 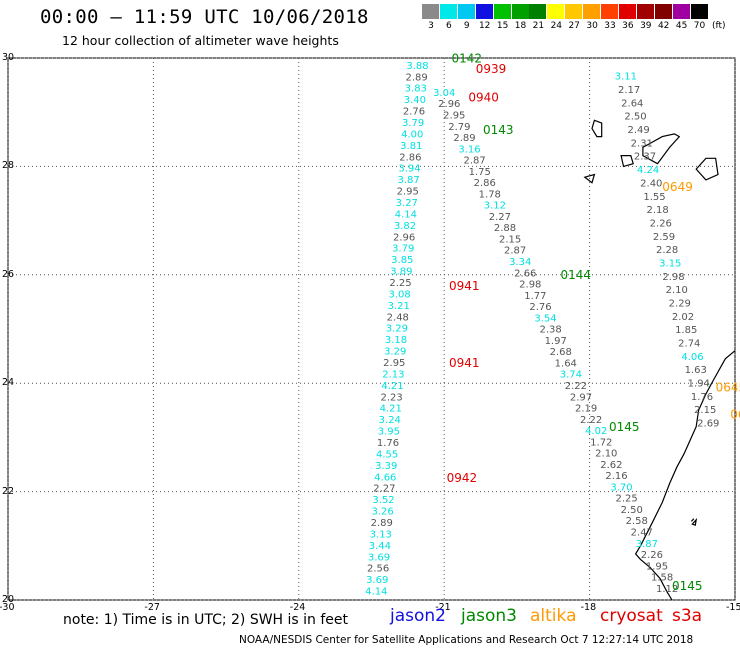 I want to click on legend-item-s3a: s3a, so click(x=687, y=616).